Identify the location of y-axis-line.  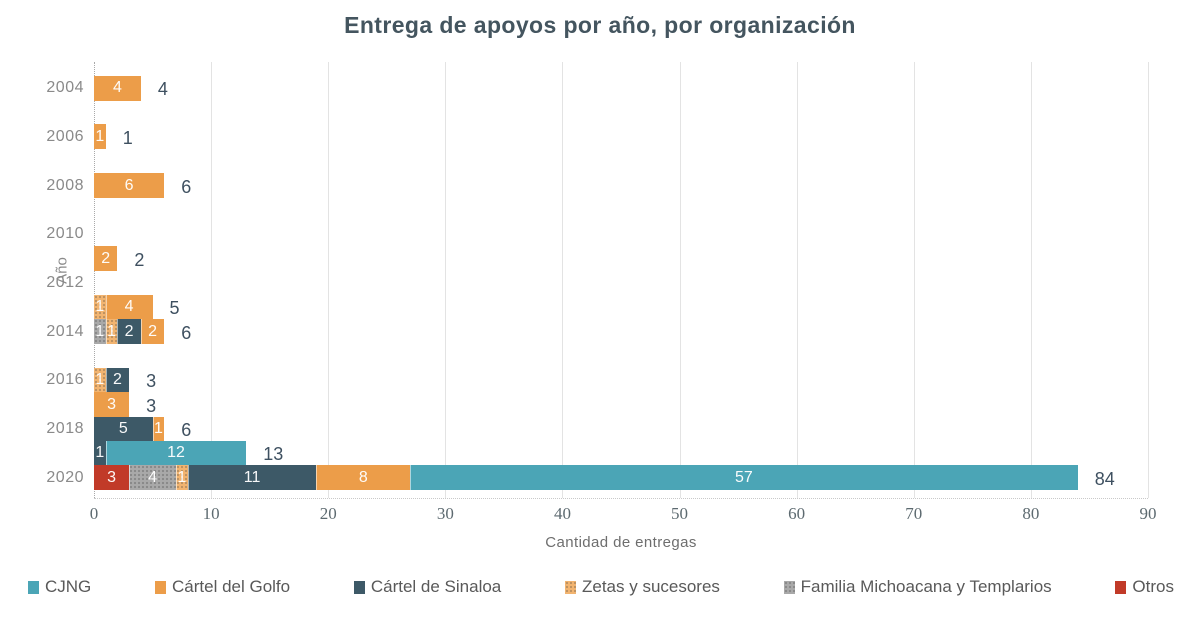
(94, 280).